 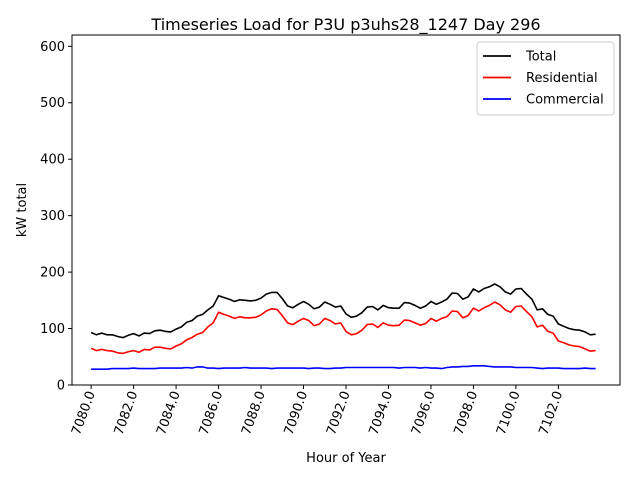 What do you see at coordinates (22, 210) in the screenshot?
I see `y-axis-title: kW total` at bounding box center [22, 210].